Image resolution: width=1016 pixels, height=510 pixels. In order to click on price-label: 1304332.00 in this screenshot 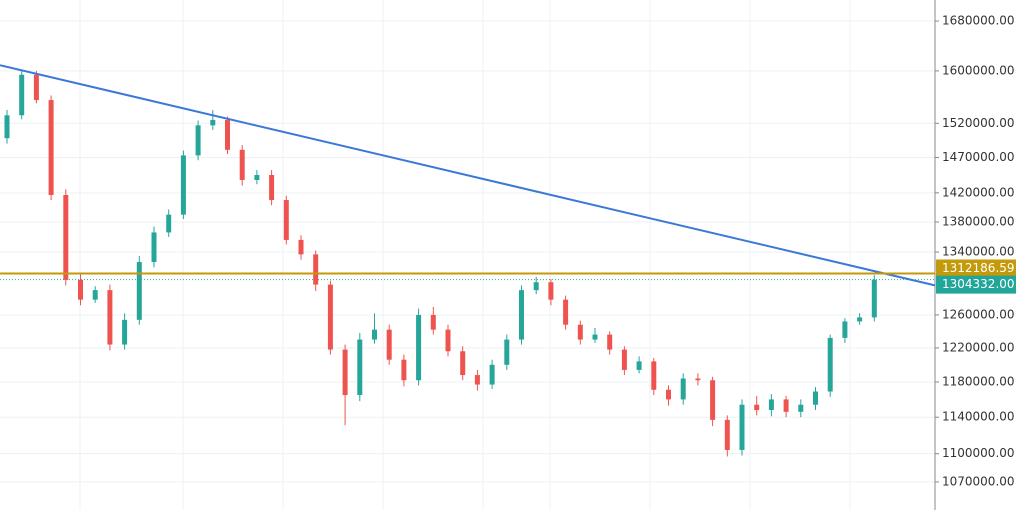, I will do `click(978, 284)`.